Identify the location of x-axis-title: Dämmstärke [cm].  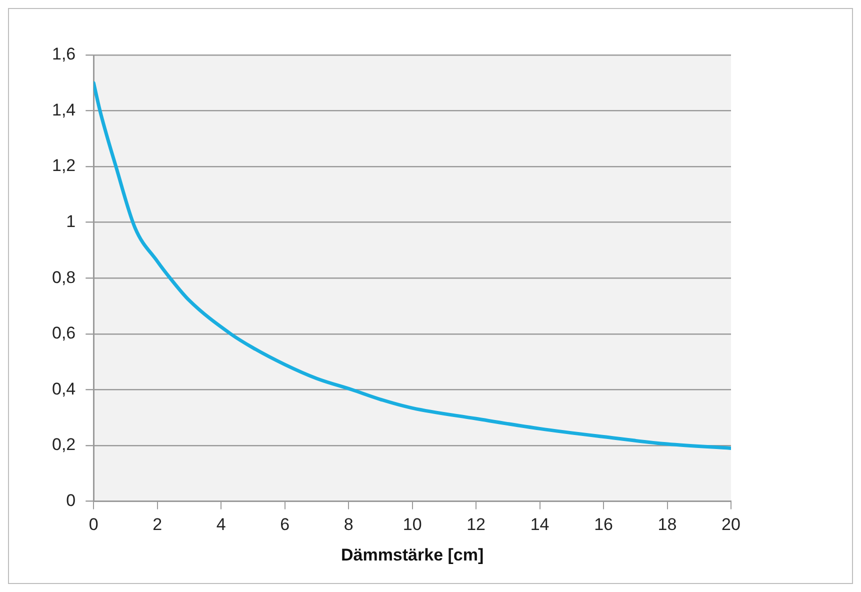
(412, 554).